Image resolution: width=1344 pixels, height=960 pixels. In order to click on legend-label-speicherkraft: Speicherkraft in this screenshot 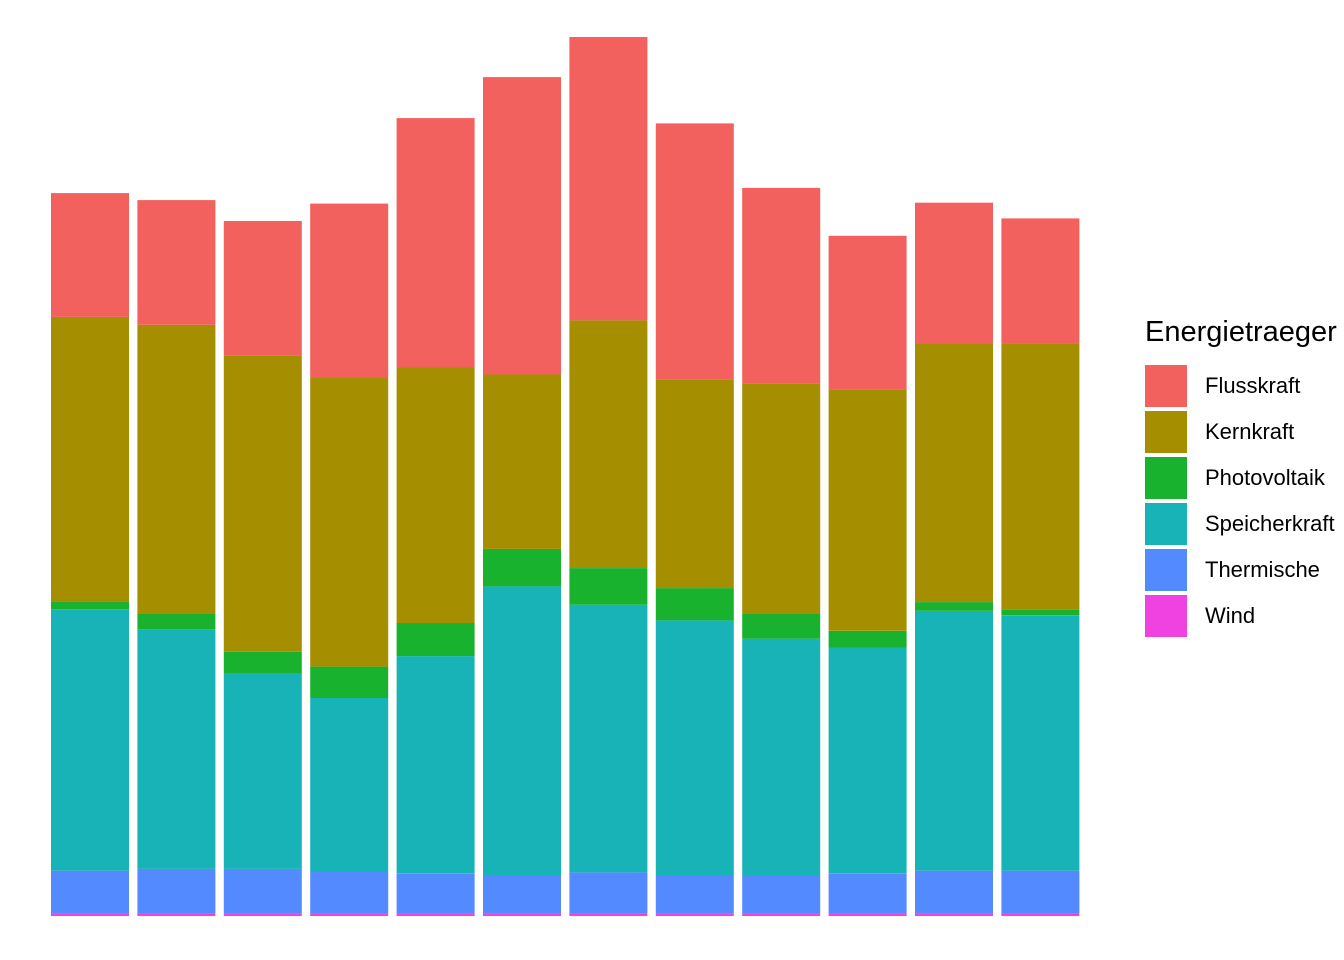, I will do `click(1270, 523)`.